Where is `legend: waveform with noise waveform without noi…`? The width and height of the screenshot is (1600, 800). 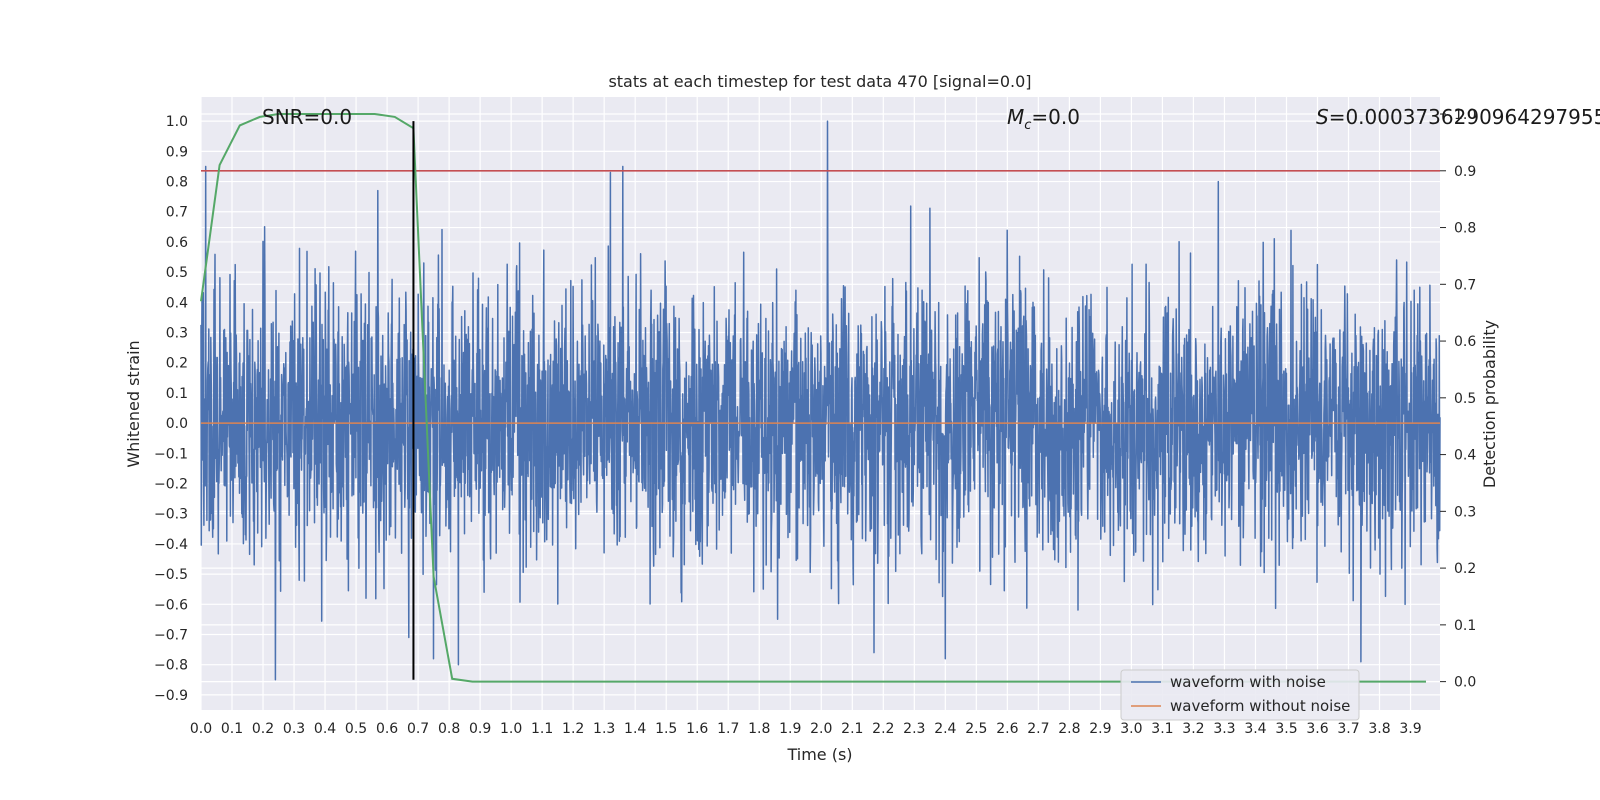 legend: waveform with noise waveform without noi… is located at coordinates (1240, 695).